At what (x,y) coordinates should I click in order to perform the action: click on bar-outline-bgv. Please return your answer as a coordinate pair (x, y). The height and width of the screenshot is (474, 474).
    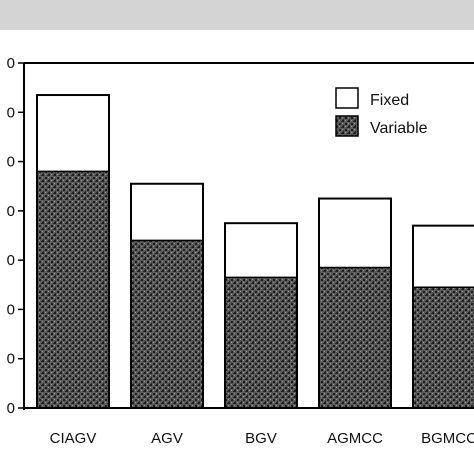
    Looking at the image, I should click on (261, 315).